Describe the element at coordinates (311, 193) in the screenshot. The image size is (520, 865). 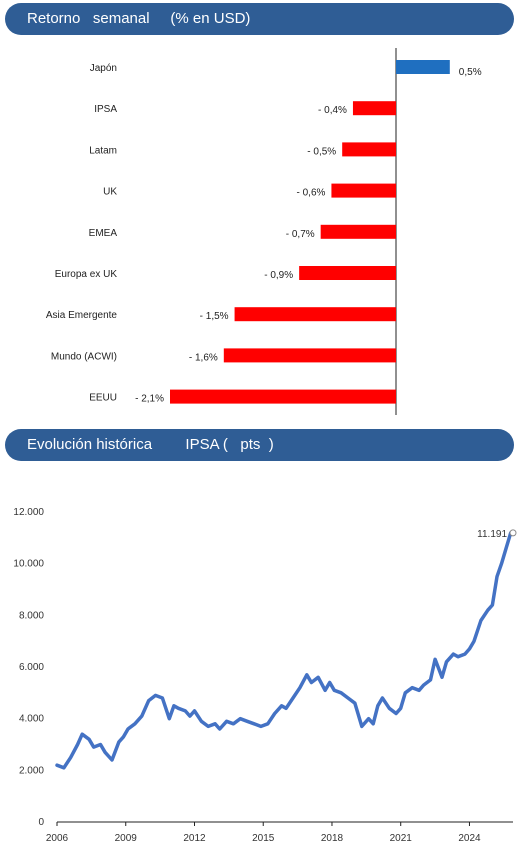
I see `data-label-3: - 0,6%` at that location.